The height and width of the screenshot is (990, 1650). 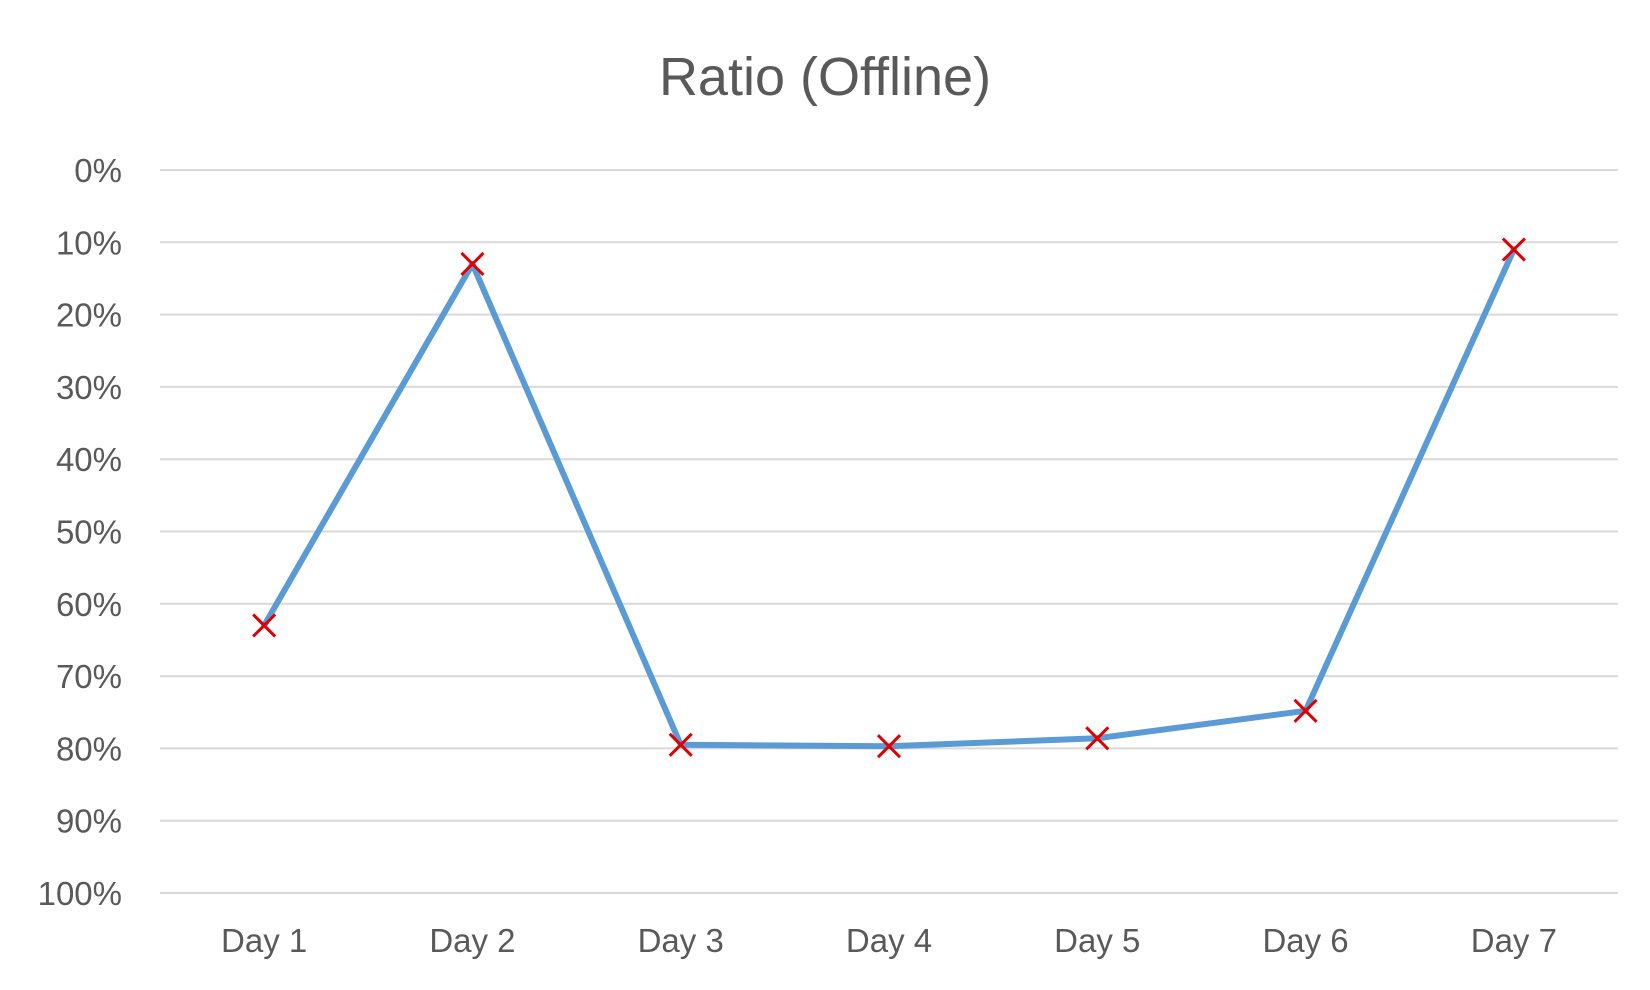 I want to click on x-axis-ticks: Day 1 Day 2 Day 3 Day 4 Day 5 Day 6 Day 7, so click(x=889, y=940).